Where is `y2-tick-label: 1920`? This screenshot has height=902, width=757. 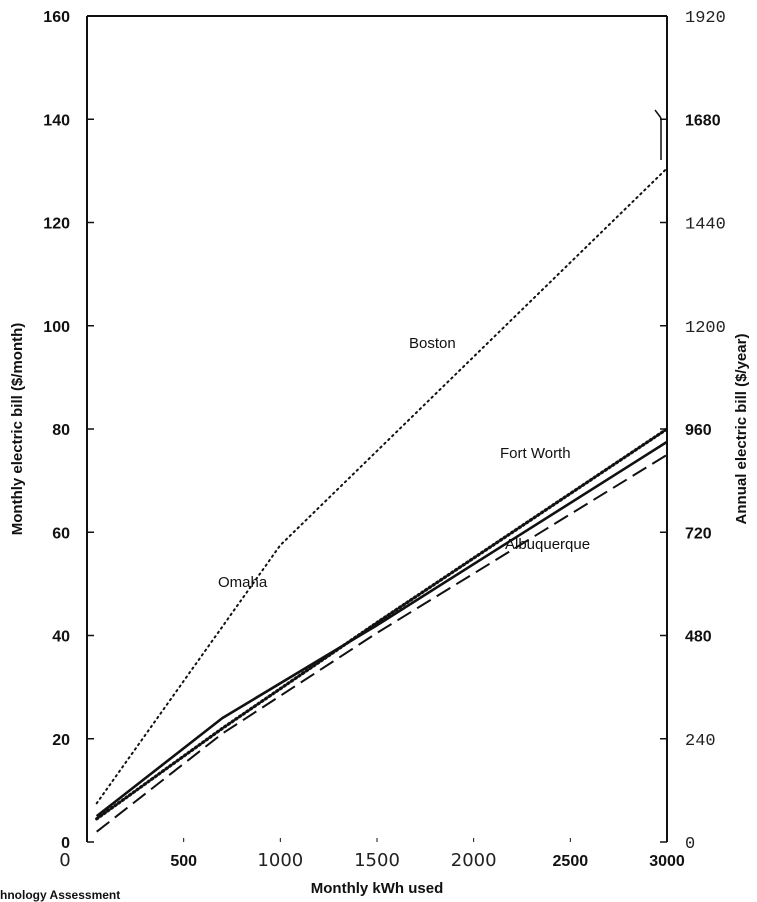 y2-tick-label: 1920 is located at coordinates (705, 18).